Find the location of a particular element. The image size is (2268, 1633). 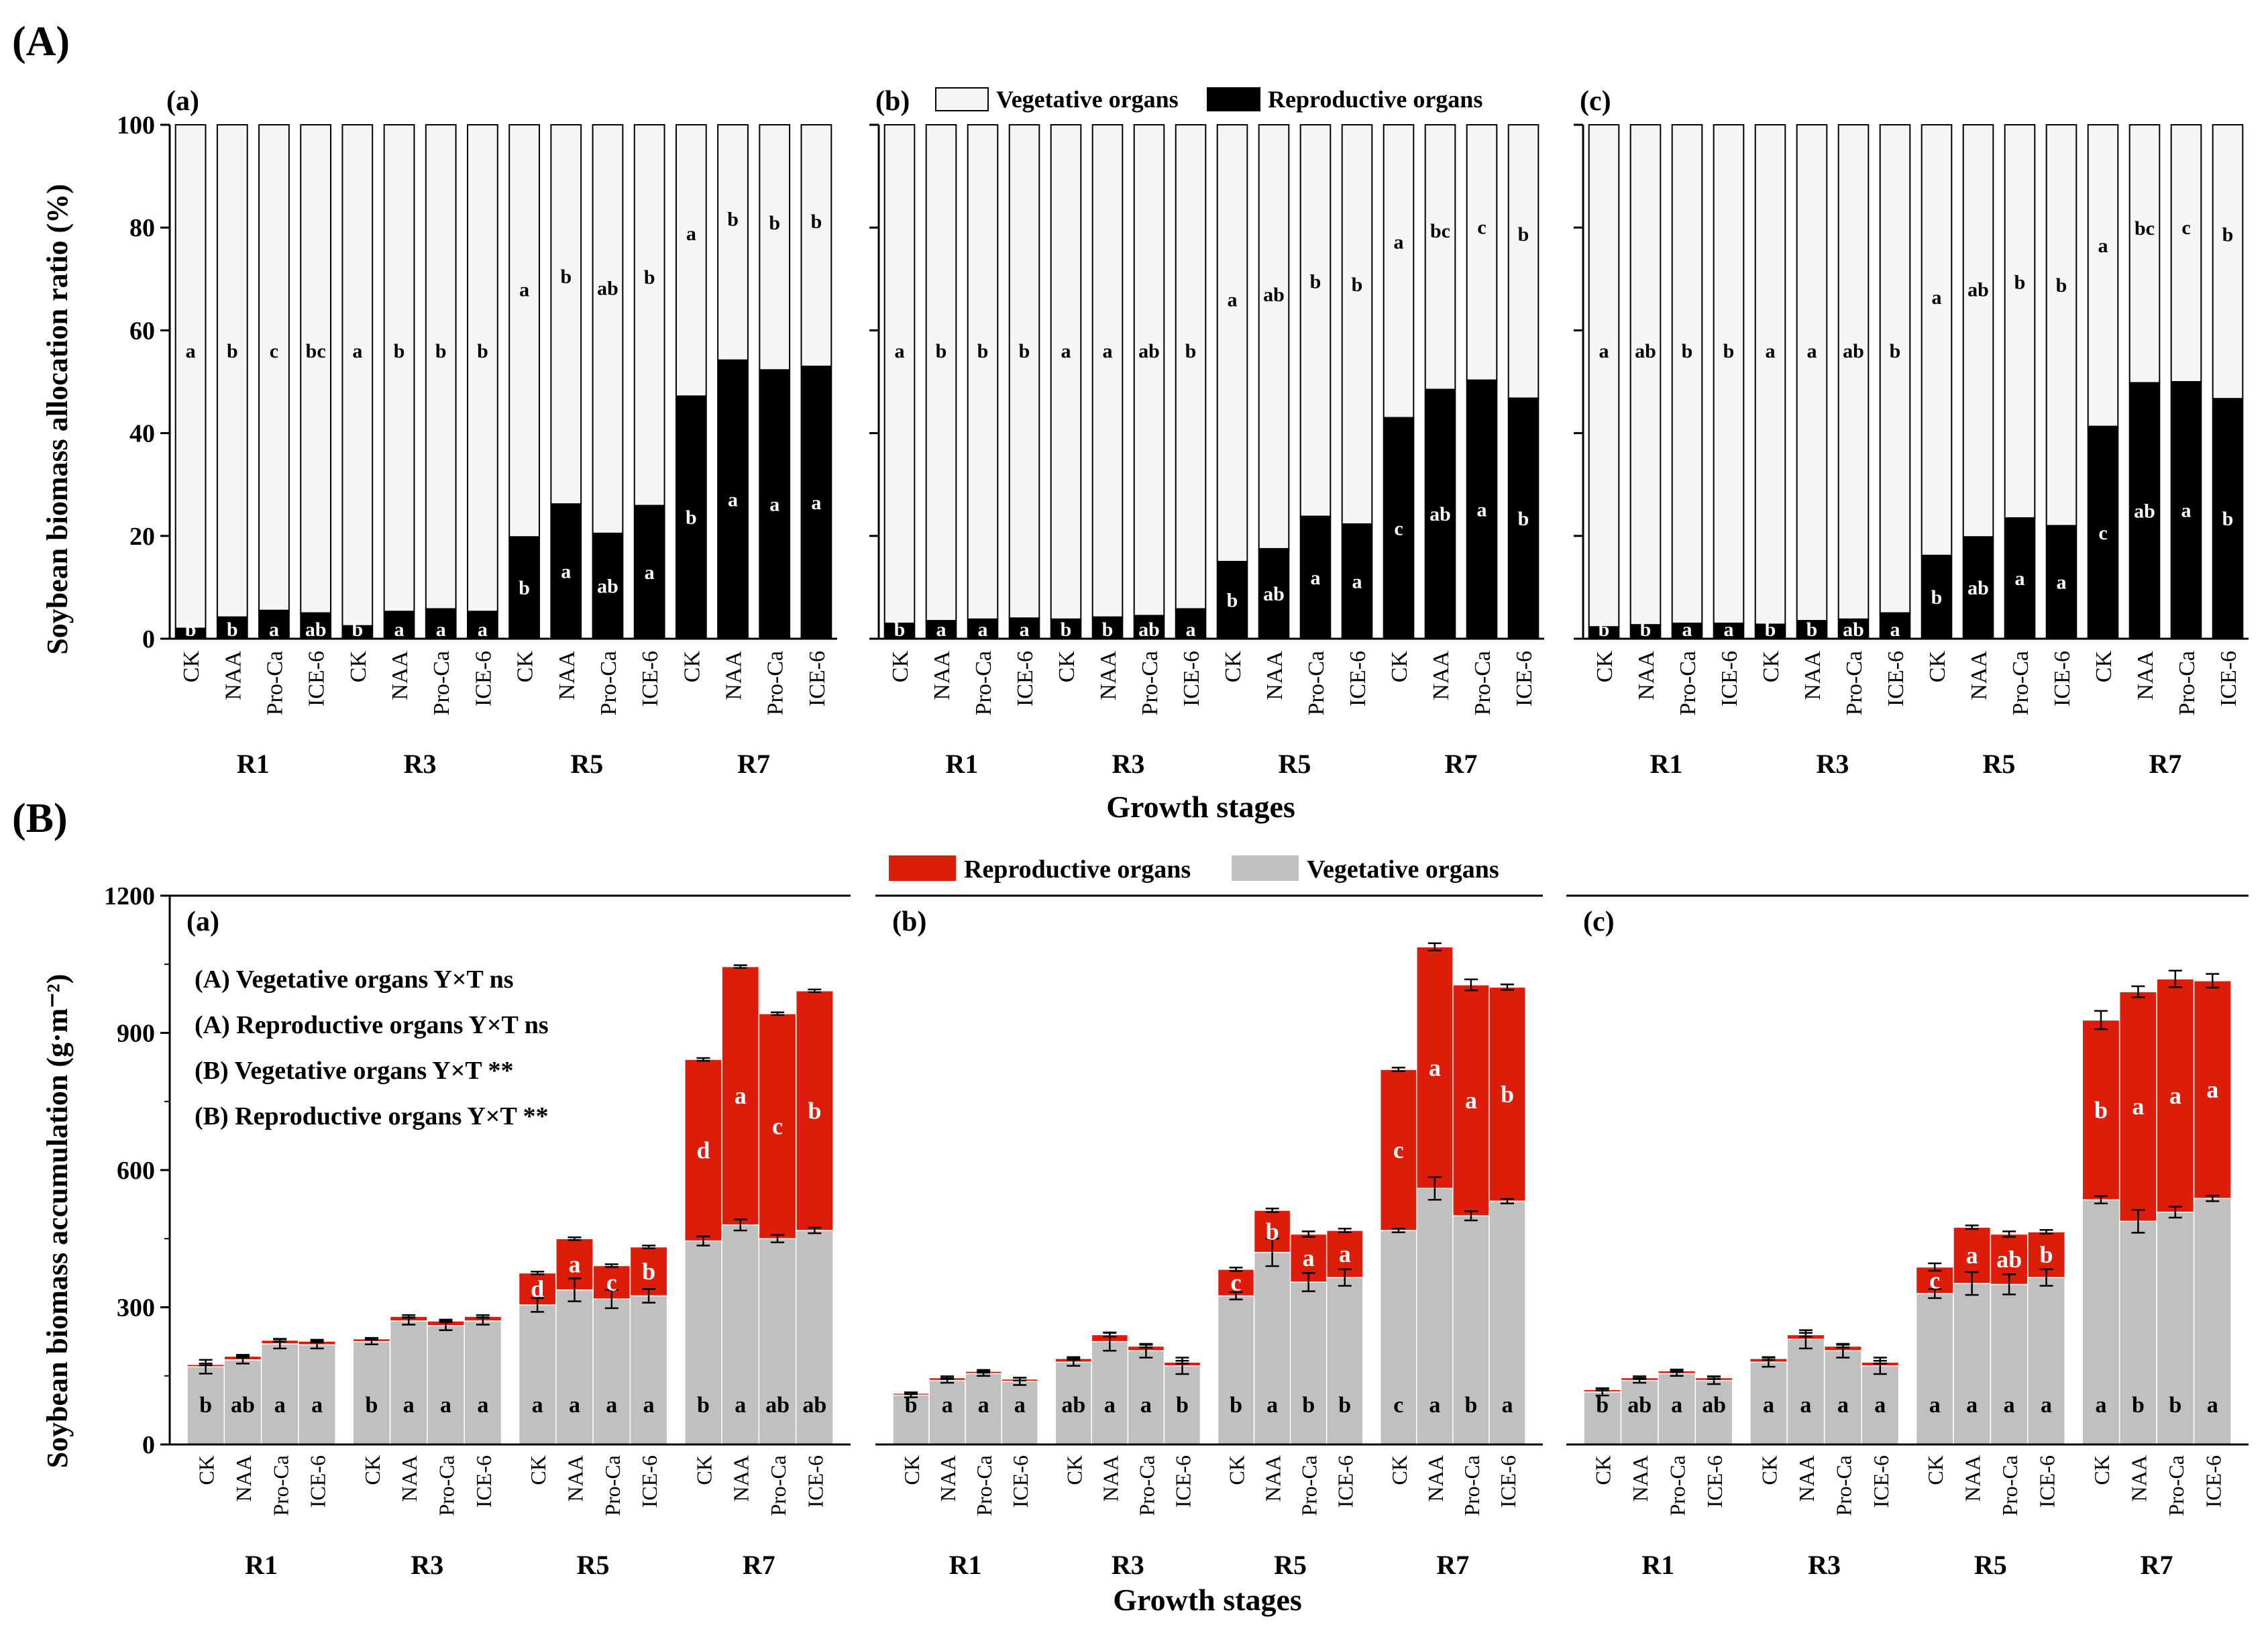

section-a-label: (A) is located at coordinates (41, 41).